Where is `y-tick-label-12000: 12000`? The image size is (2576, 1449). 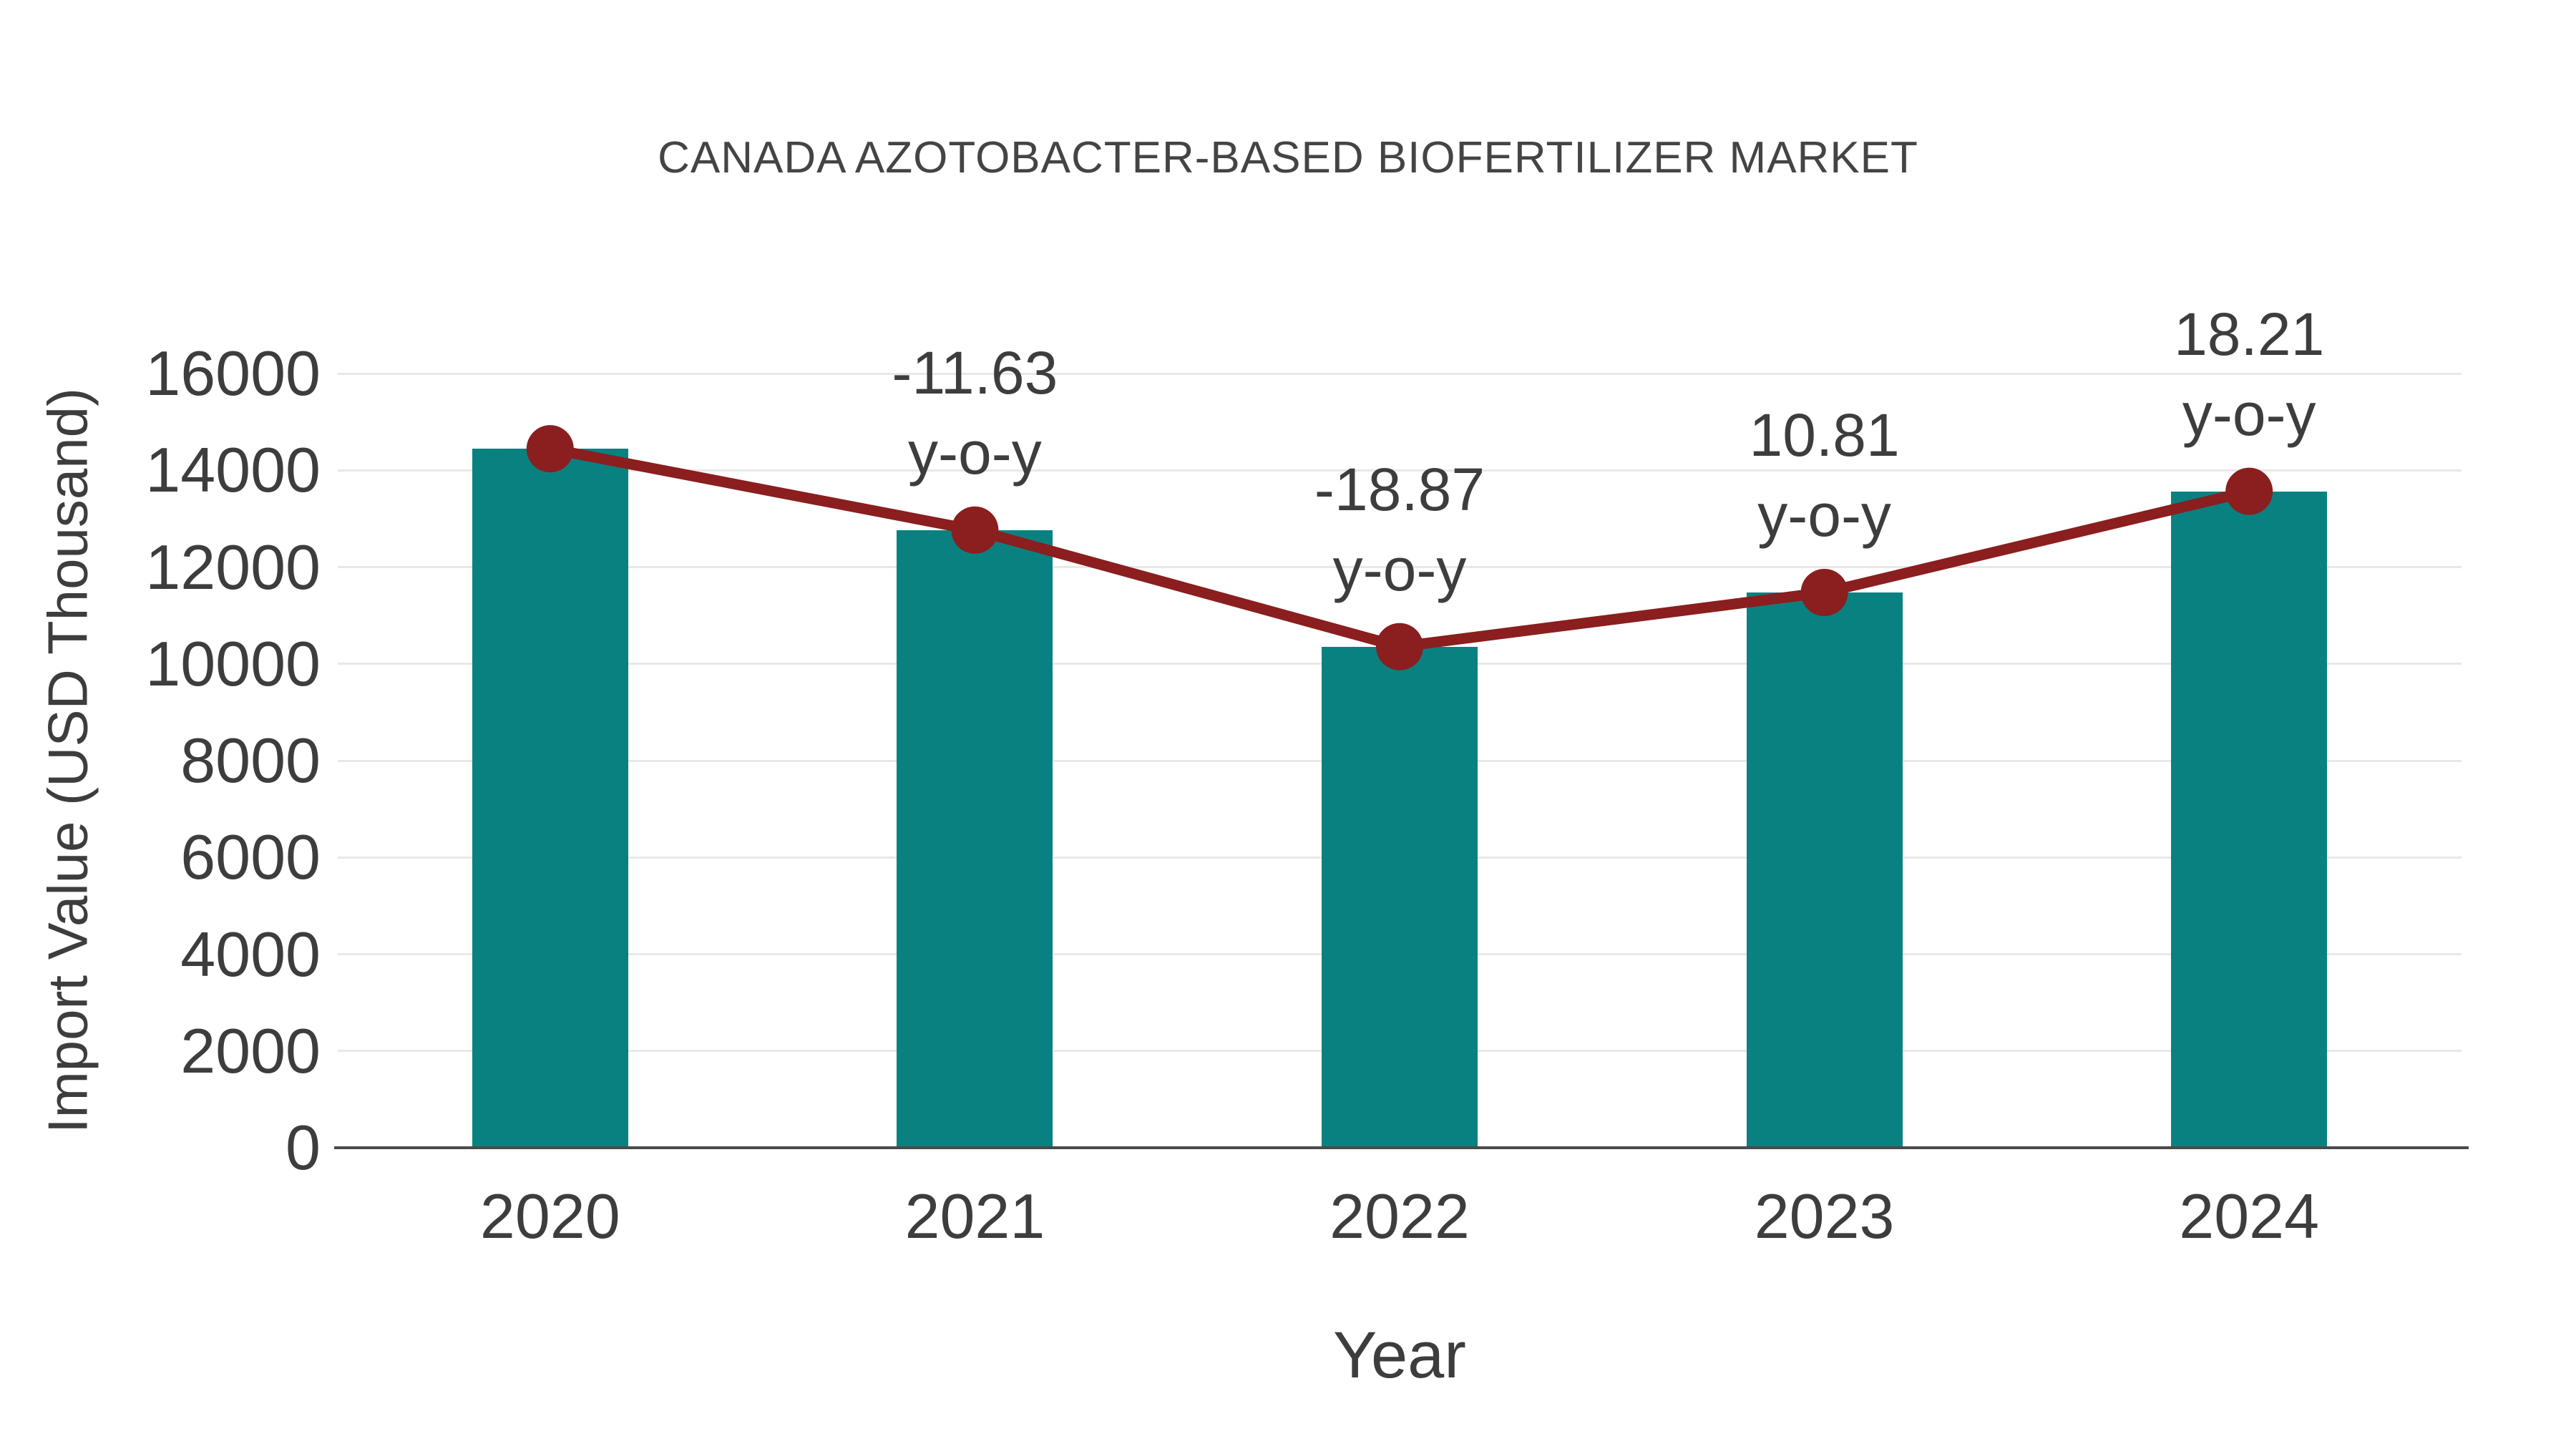
y-tick-label-12000: 12000 is located at coordinates (233, 566).